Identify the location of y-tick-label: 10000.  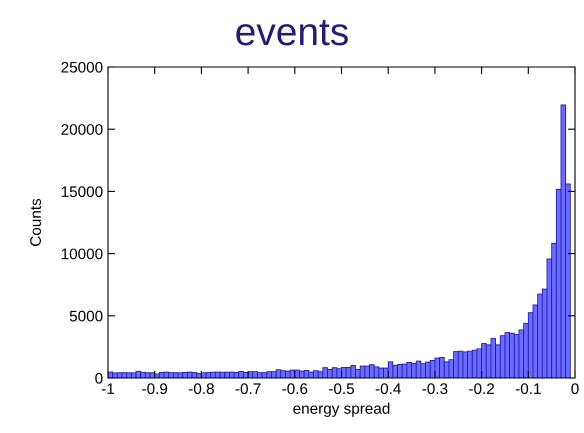
(82, 254).